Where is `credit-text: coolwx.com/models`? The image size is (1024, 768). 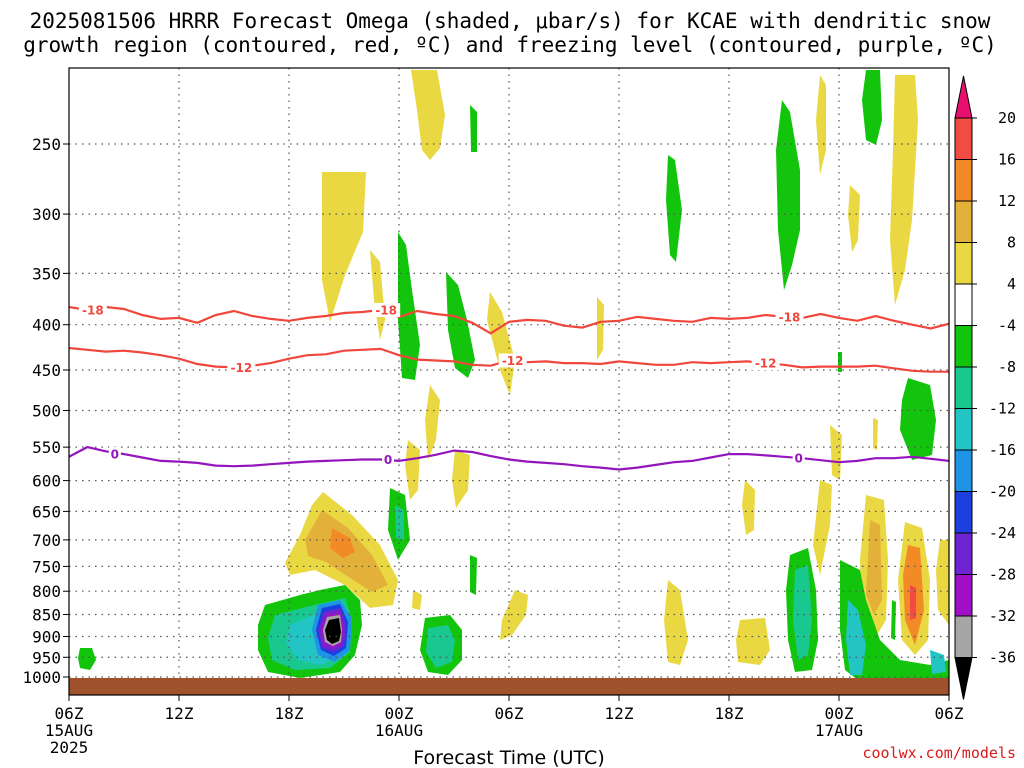
credit-text: coolwx.com/models is located at coordinates (939, 753).